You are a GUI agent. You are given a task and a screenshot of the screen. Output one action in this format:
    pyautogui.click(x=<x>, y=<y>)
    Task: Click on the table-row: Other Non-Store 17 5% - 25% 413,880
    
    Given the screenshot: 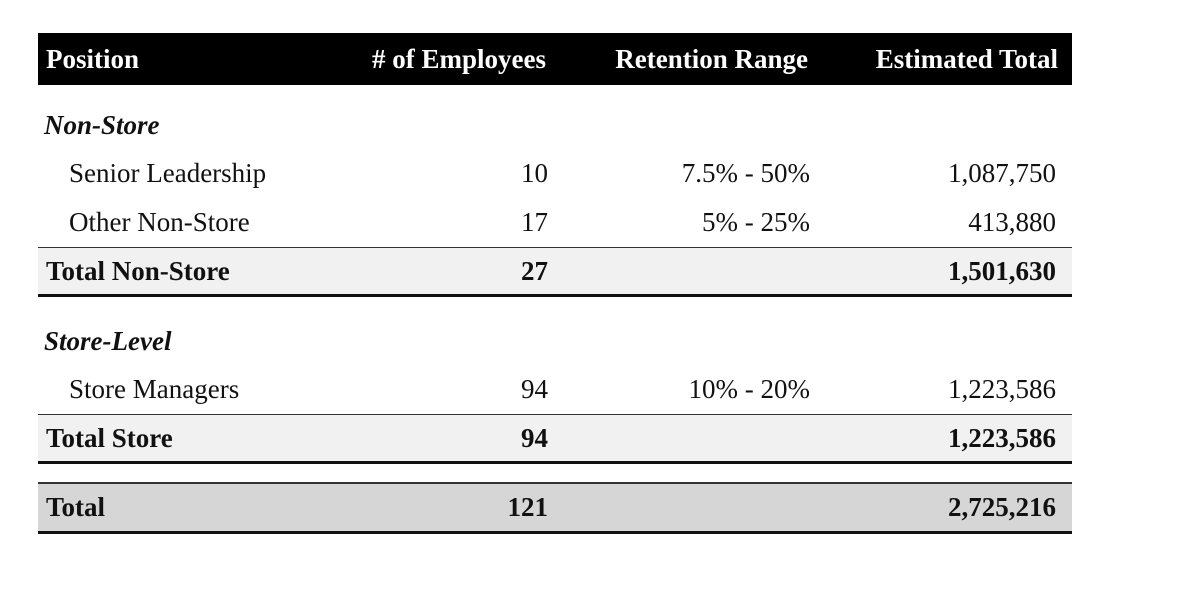 What is the action you would take?
    pyautogui.click(x=555, y=222)
    